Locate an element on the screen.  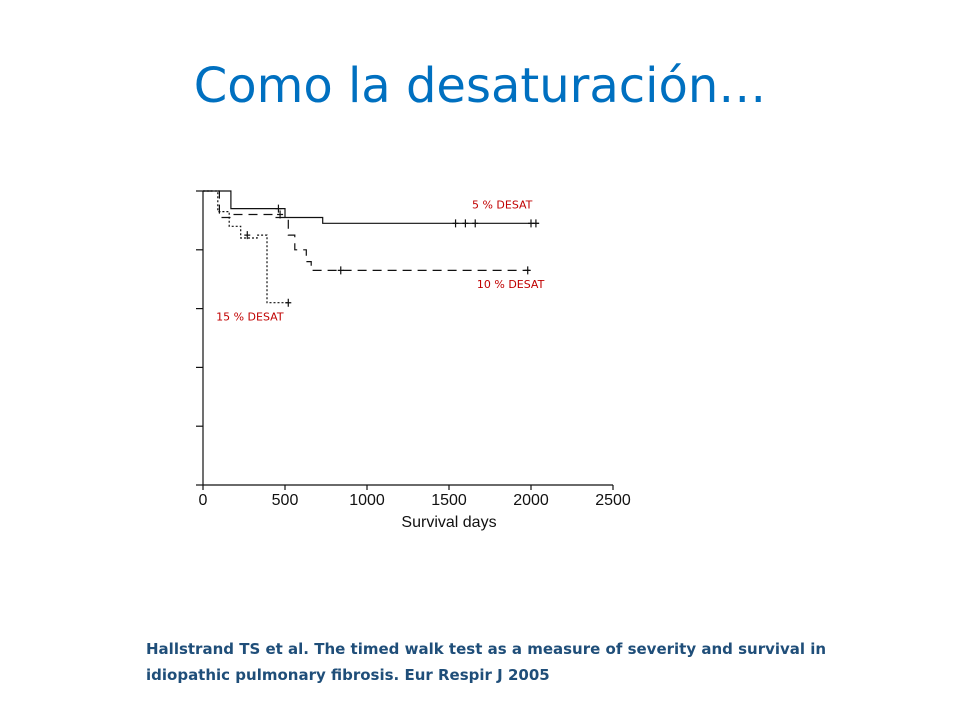
x-tick-label: 1500 is located at coordinates (449, 500).